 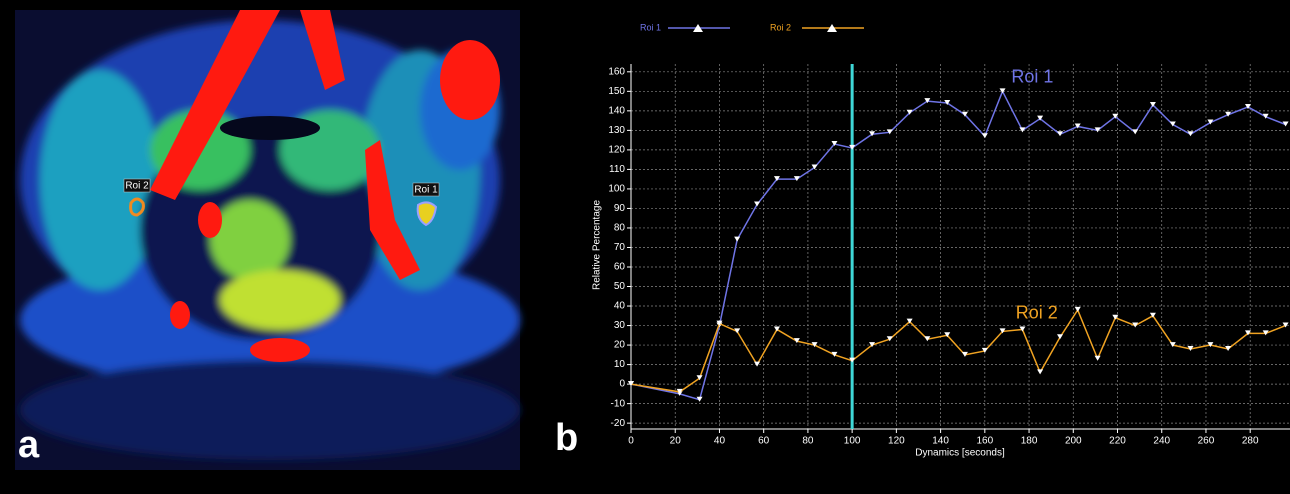 I want to click on y-tick-label: 10, so click(x=620, y=364).